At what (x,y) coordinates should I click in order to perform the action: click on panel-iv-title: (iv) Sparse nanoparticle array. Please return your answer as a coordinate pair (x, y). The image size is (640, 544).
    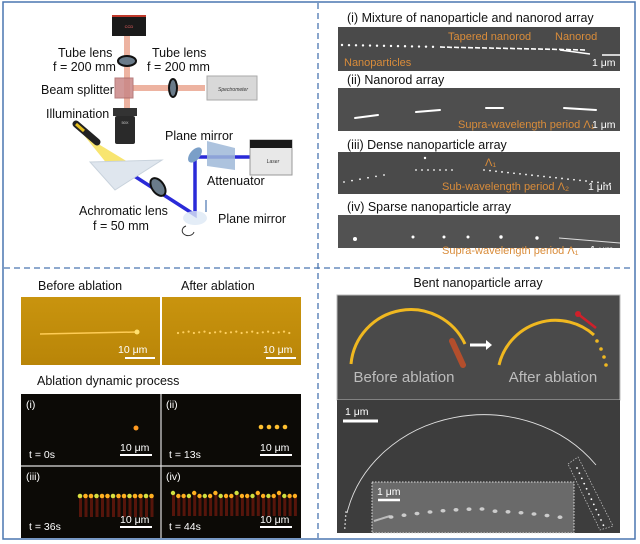
    Looking at the image, I should click on (429, 207).